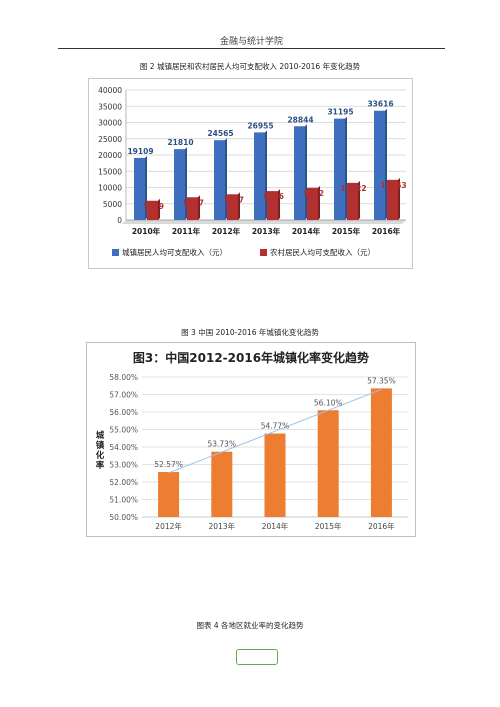  What do you see at coordinates (393, 185) in the screenshot?
I see `data-label: 12363` at bounding box center [393, 185].